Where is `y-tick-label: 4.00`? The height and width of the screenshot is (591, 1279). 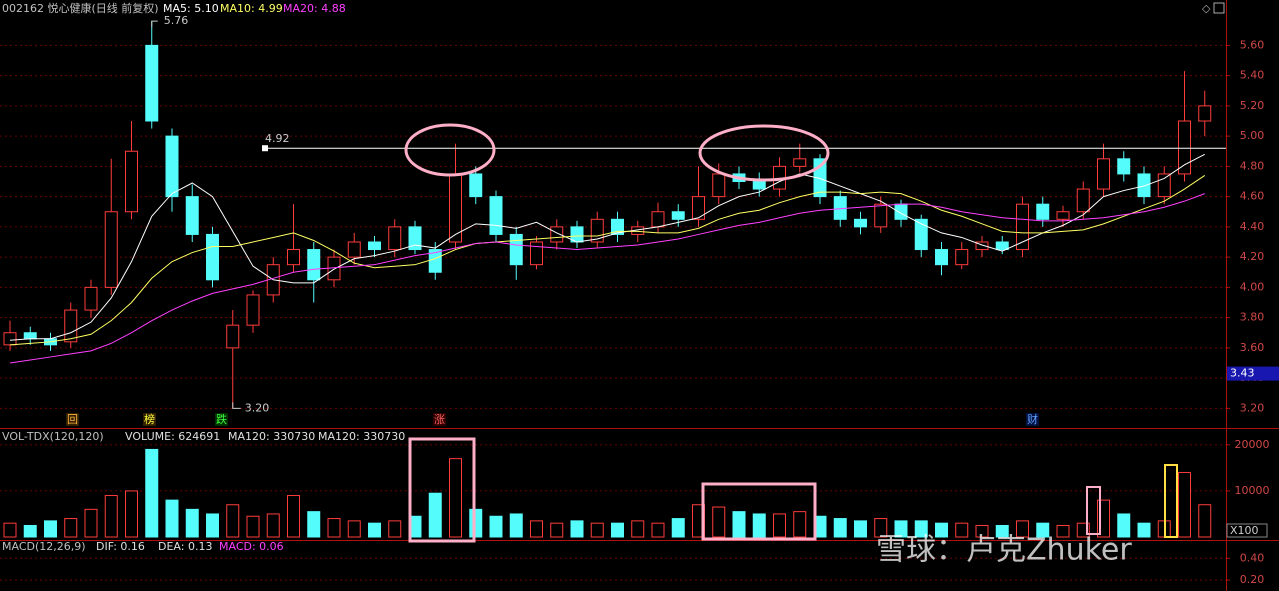
y-tick-label: 4.00 is located at coordinates (1252, 286).